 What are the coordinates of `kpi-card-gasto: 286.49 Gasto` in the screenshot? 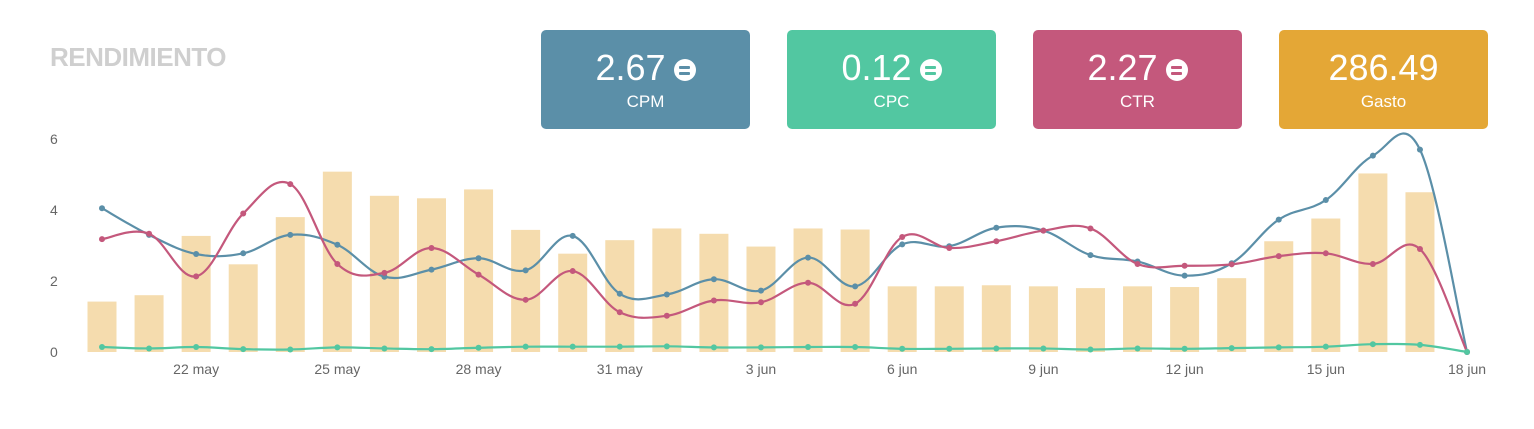 It's located at (1383, 79).